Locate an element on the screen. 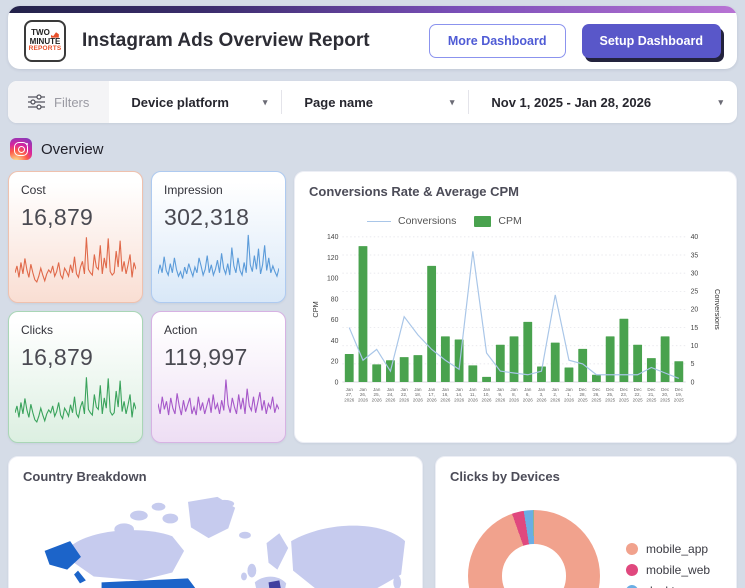 Image resolution: width=745 pixels, height=588 pixels. device-platform-select: Device platform ▾ is located at coordinates (195, 102).